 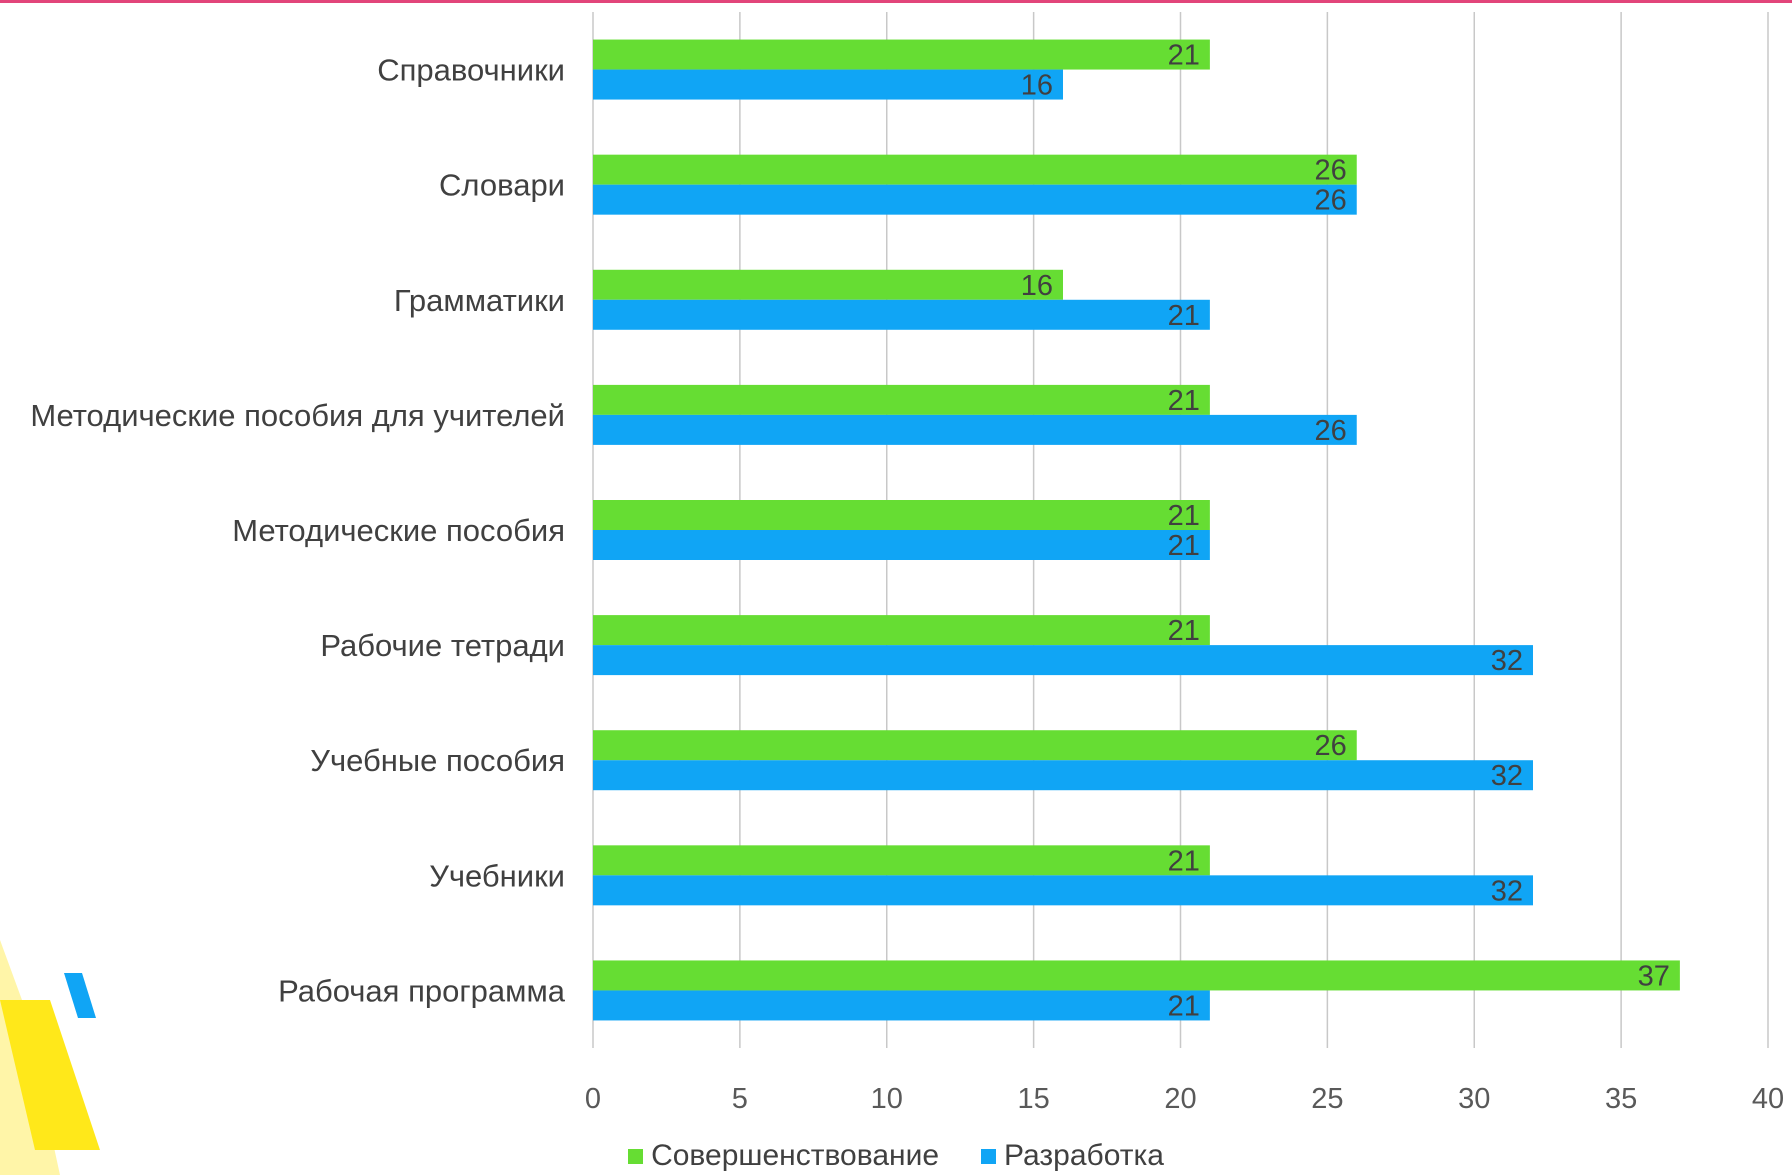 I want to click on category-label: Учебные пособия, so click(x=437, y=760).